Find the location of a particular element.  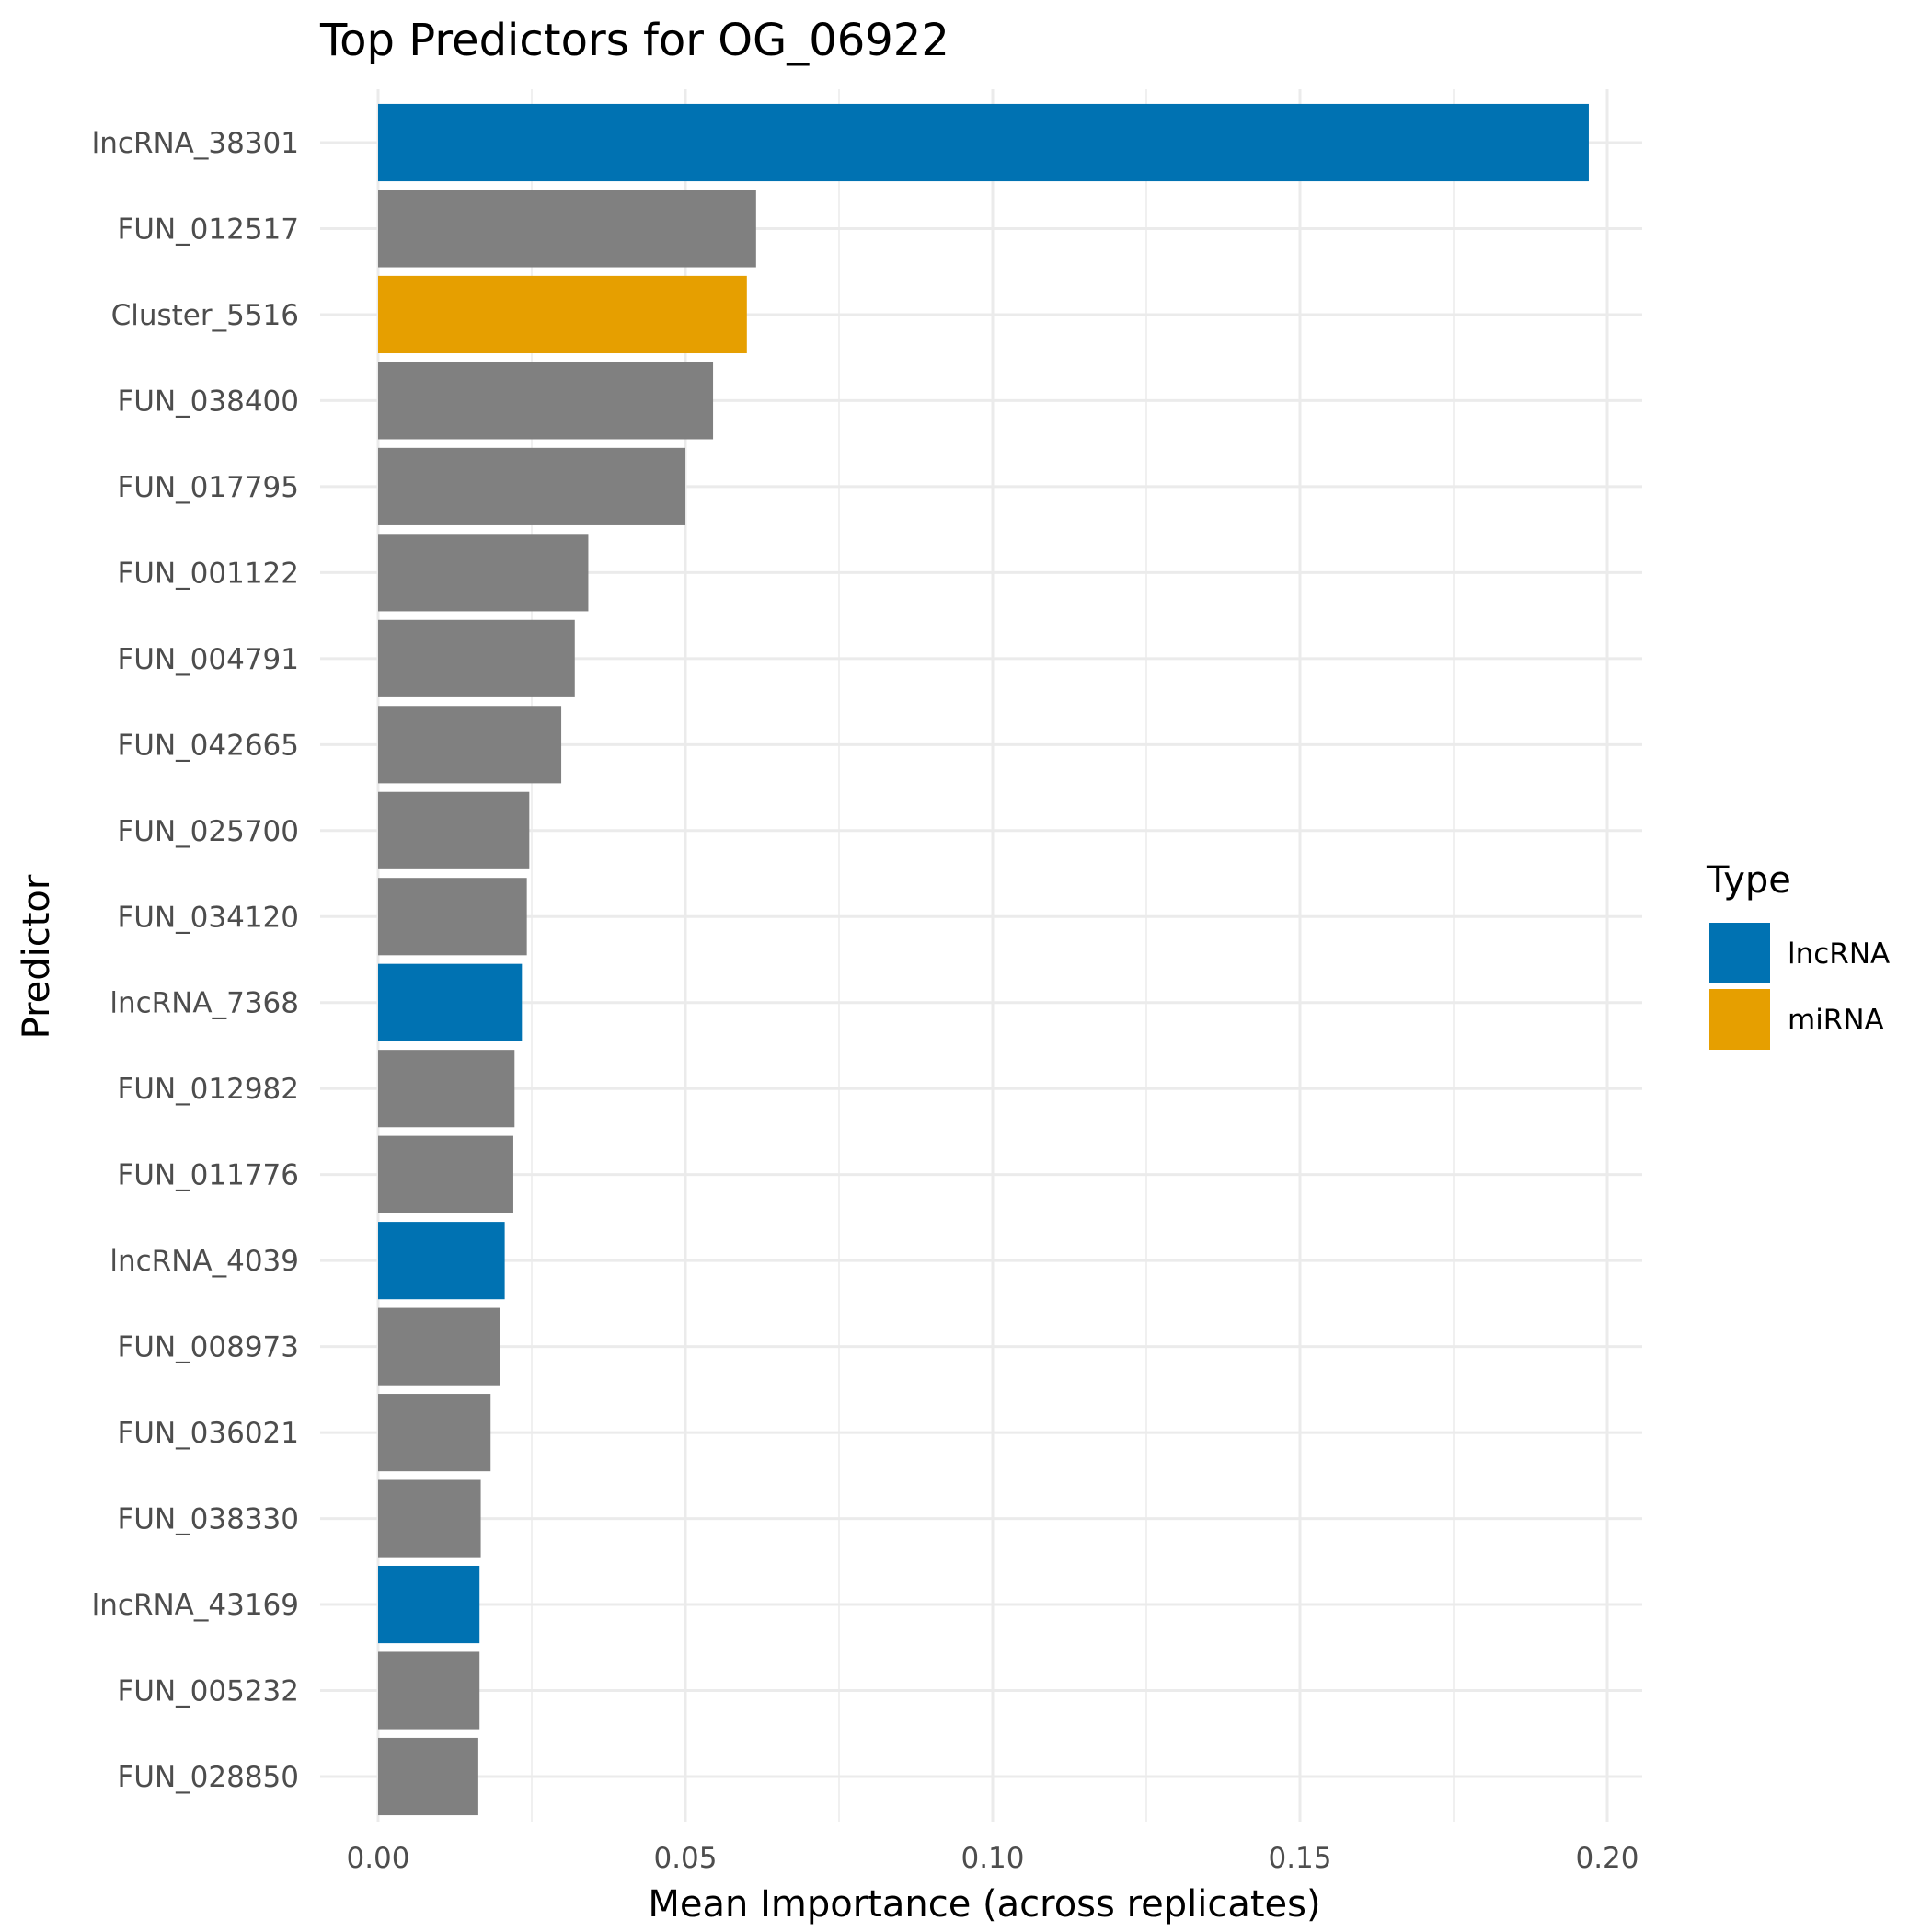

legend-title: Type is located at coordinates (1748, 880).